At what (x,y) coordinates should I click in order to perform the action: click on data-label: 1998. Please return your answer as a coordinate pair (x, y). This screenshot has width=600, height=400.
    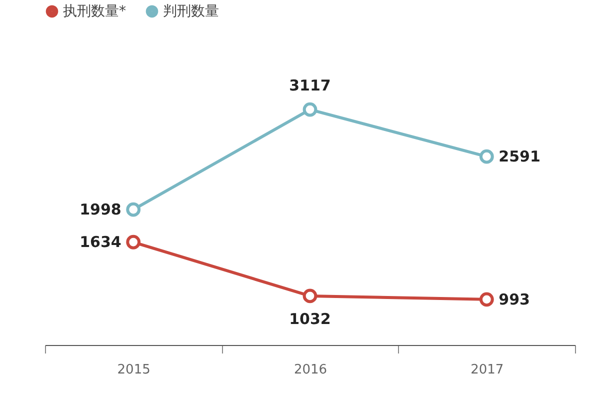
    Looking at the image, I should click on (101, 209).